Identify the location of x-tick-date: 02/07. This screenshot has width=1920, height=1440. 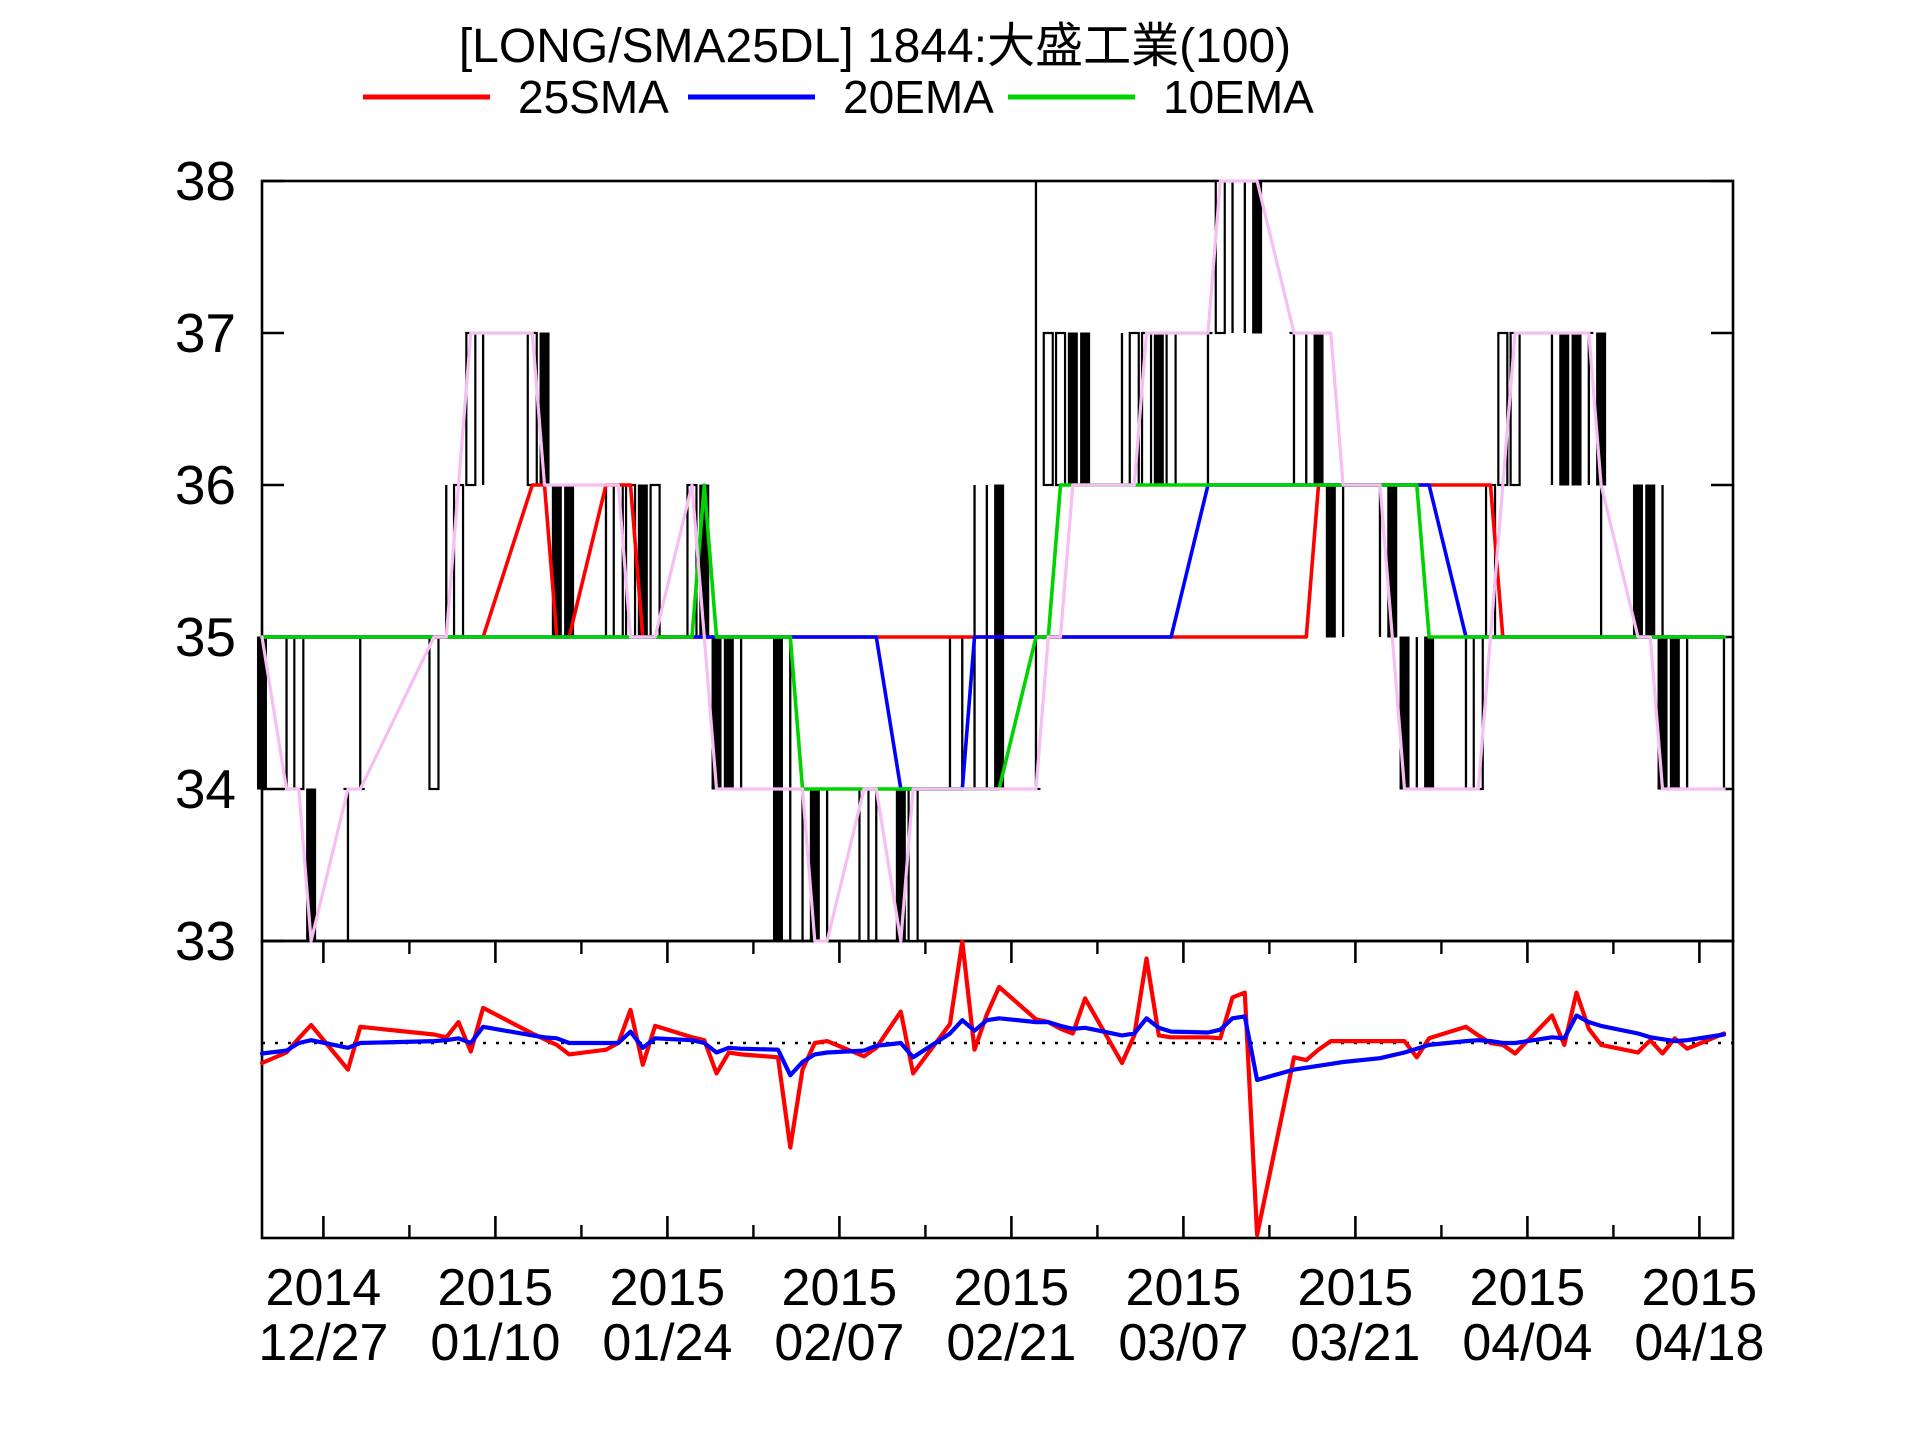
(839, 1343).